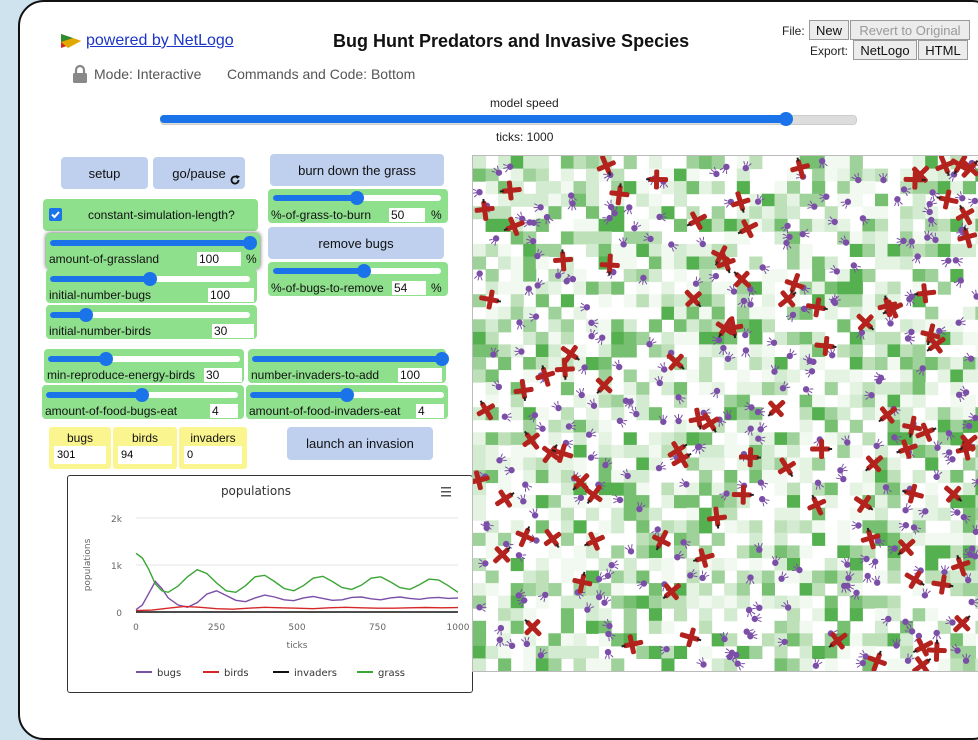 The image size is (978, 740). I want to click on bugs-remove-value: 54, so click(409, 288).